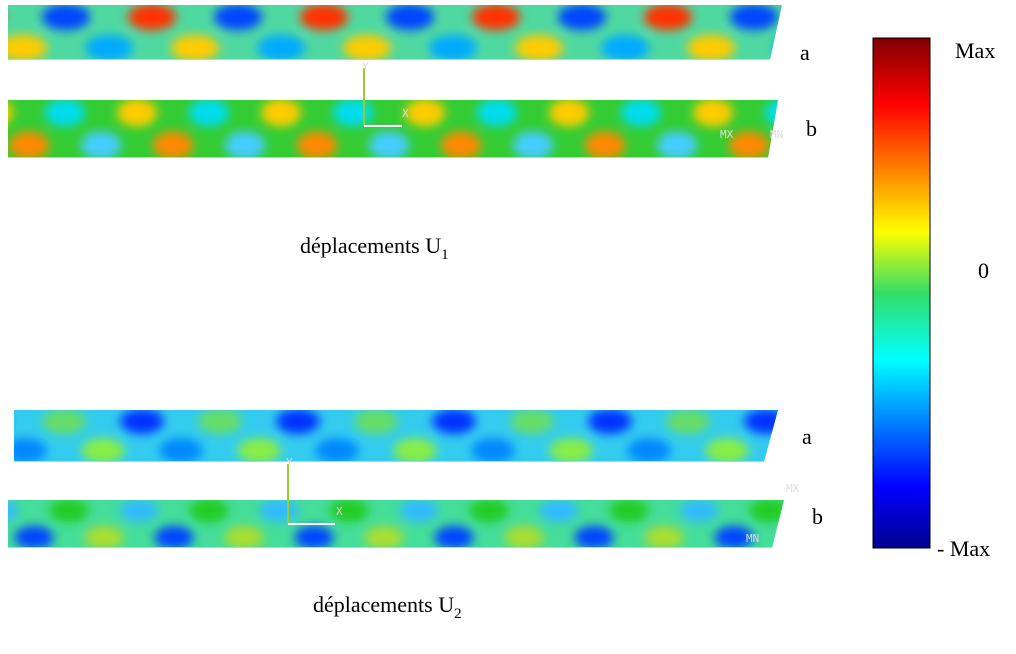 The height and width of the screenshot is (654, 1016). I want to click on marker: MX, so click(793, 488).